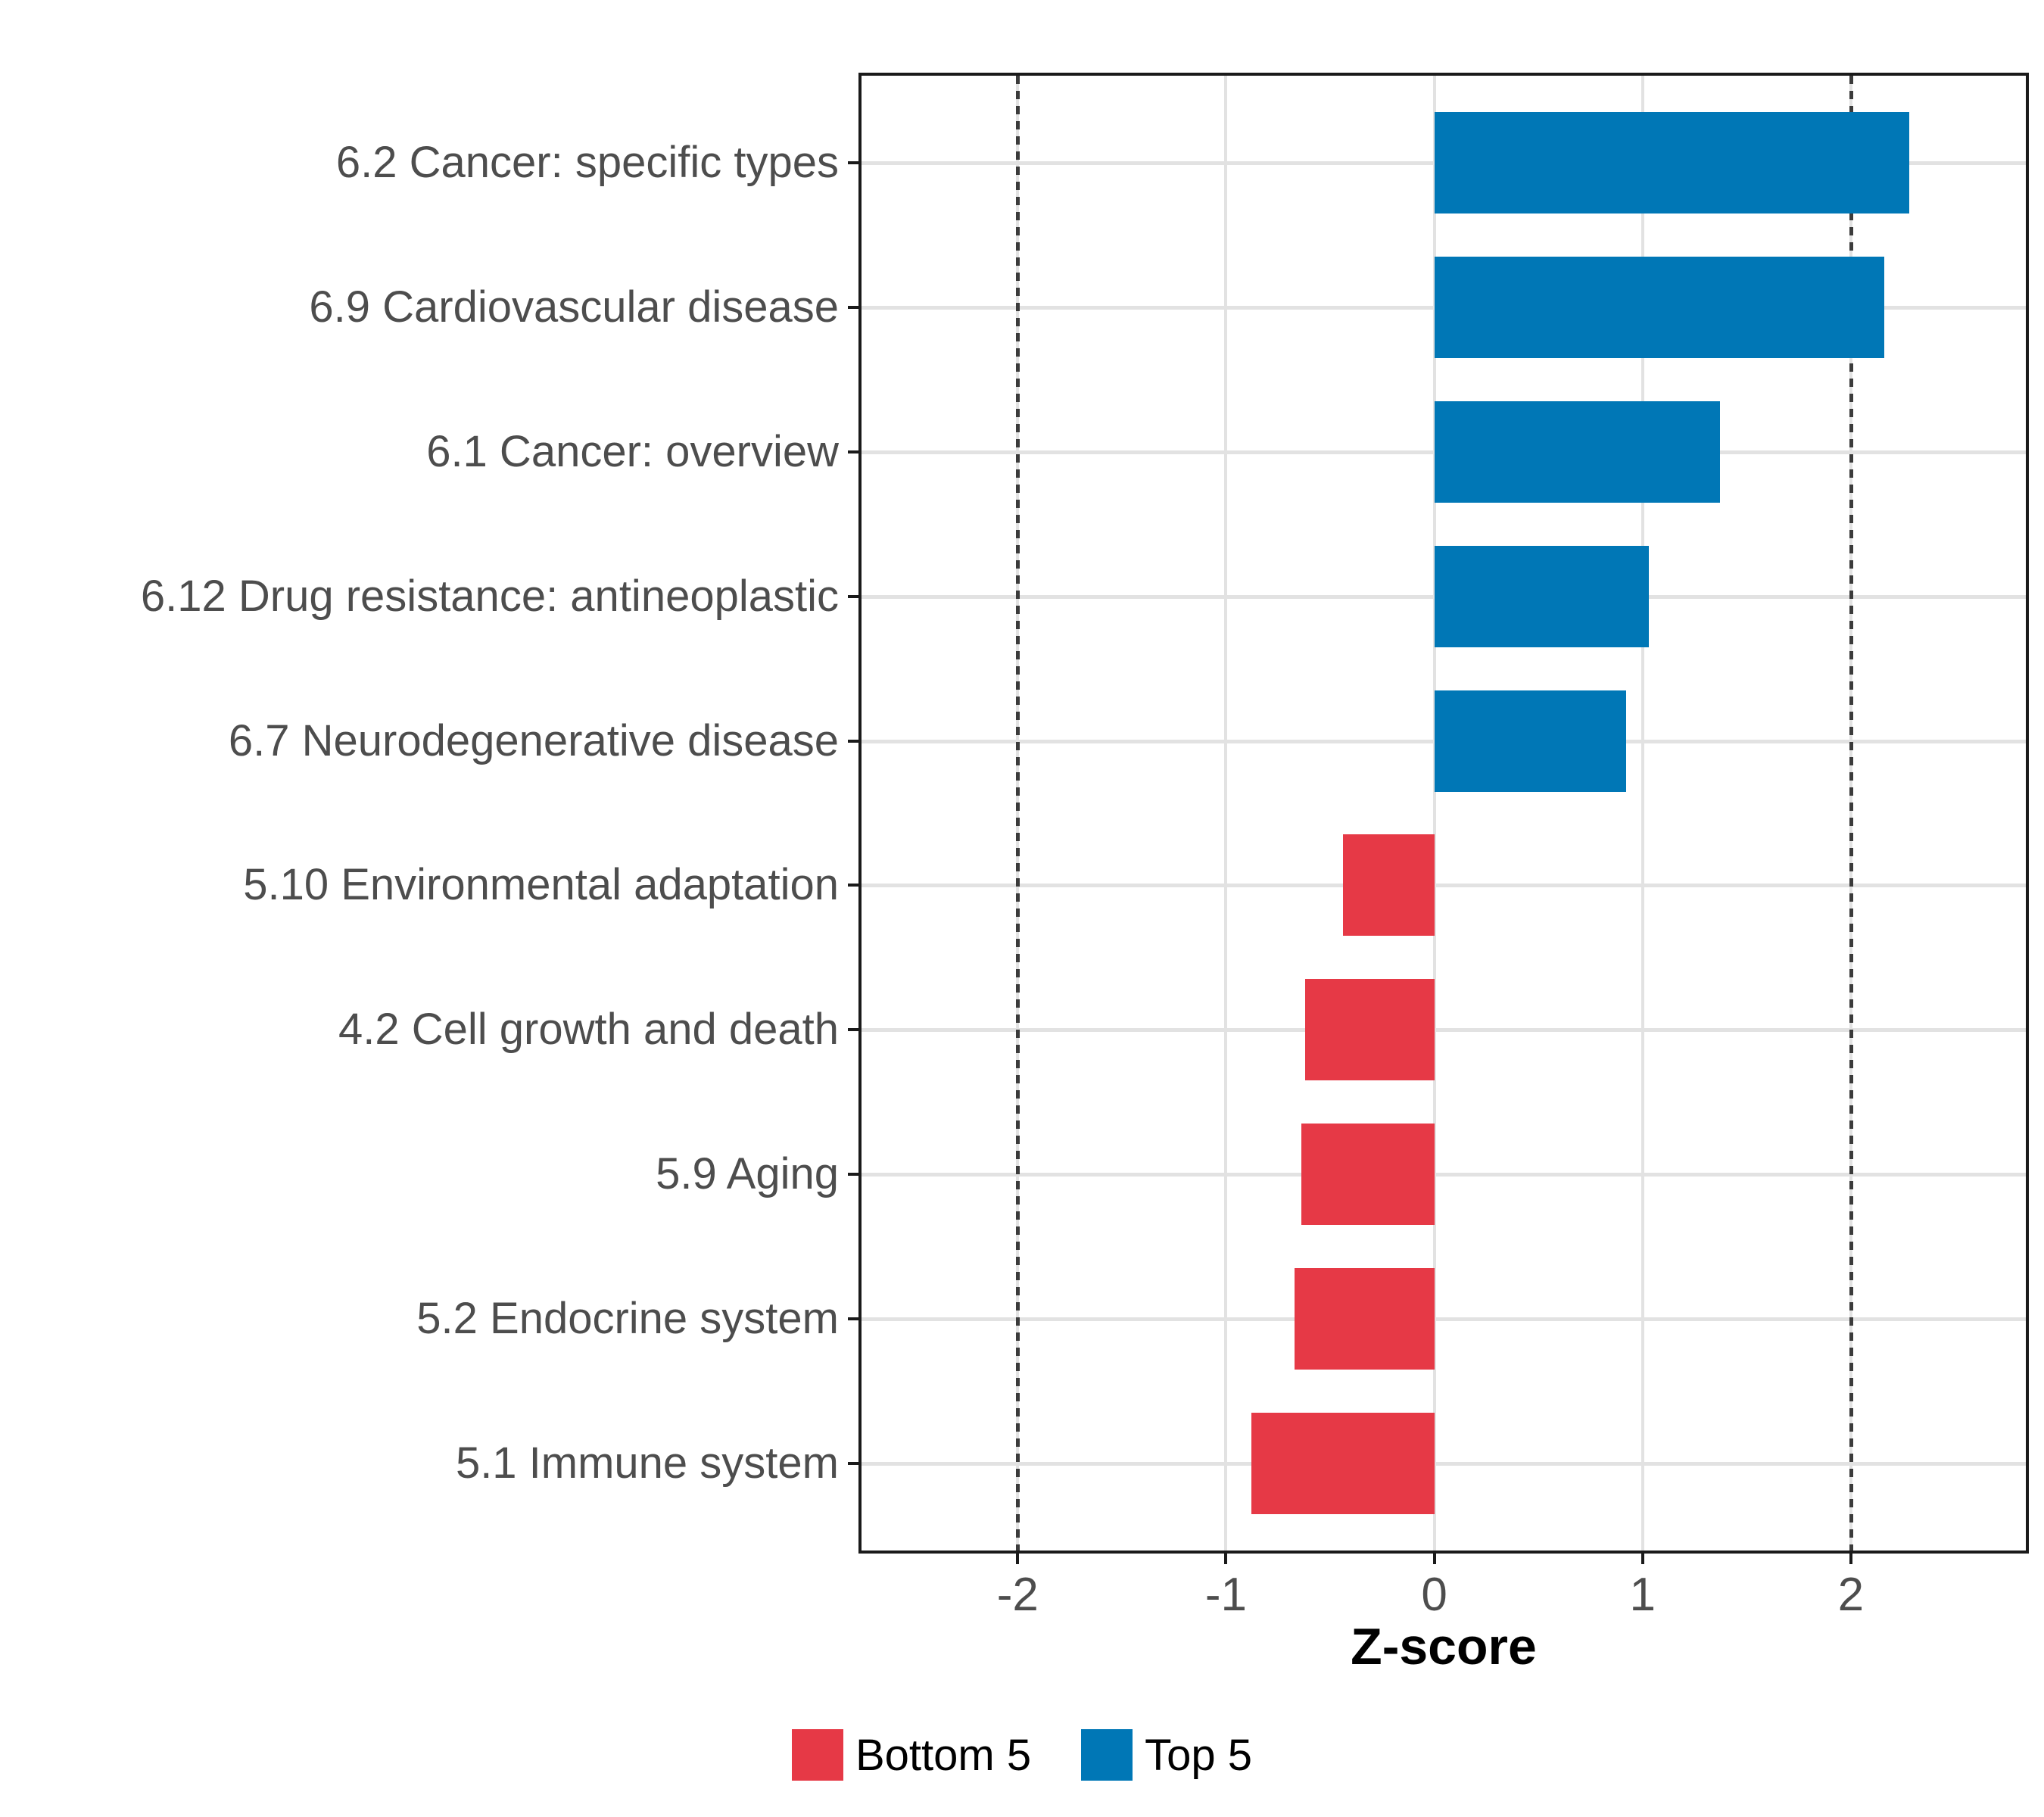 This screenshot has height=1817, width=2044. What do you see at coordinates (1643, 1595) in the screenshot?
I see `x-tick-label: 1` at bounding box center [1643, 1595].